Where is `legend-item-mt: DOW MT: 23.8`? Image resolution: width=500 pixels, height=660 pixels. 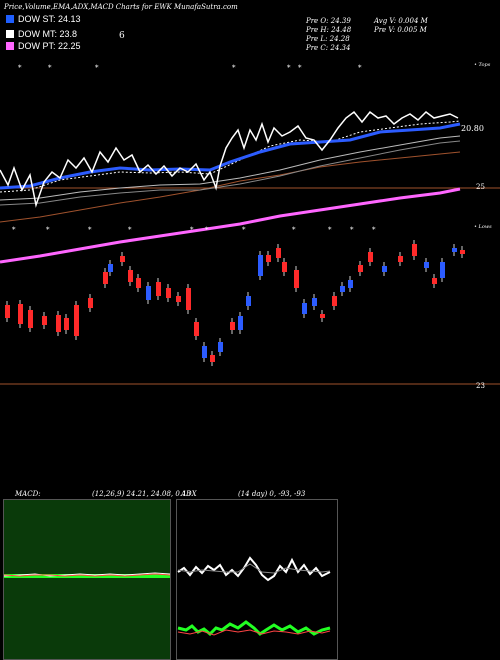 legend-item-mt: DOW MT: 23.8 is located at coordinates (41, 34).